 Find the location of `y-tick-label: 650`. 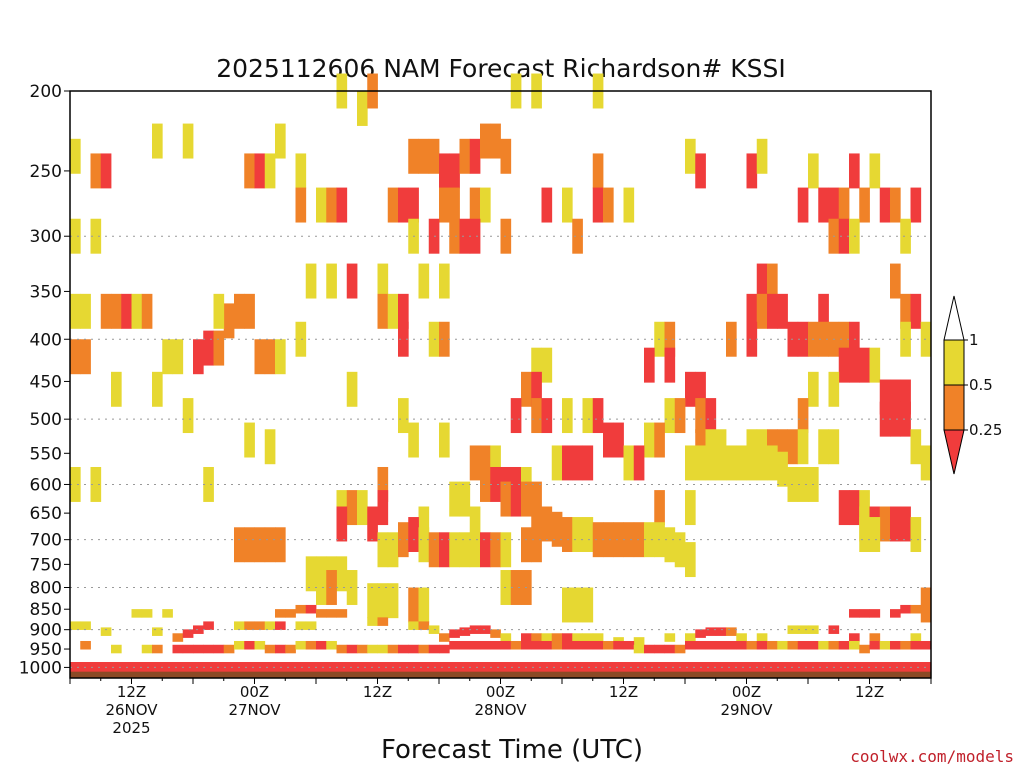

y-tick-label: 650 is located at coordinates (46, 514).